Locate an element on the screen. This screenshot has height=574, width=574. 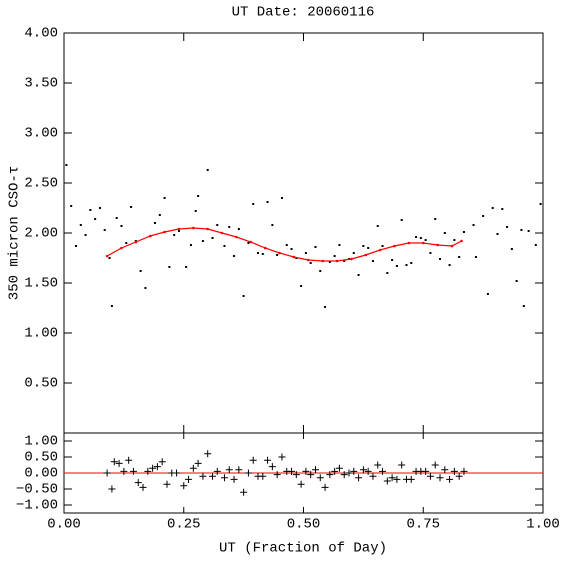
x-axis-label: UT (Fraction of Day) is located at coordinates (303, 549).